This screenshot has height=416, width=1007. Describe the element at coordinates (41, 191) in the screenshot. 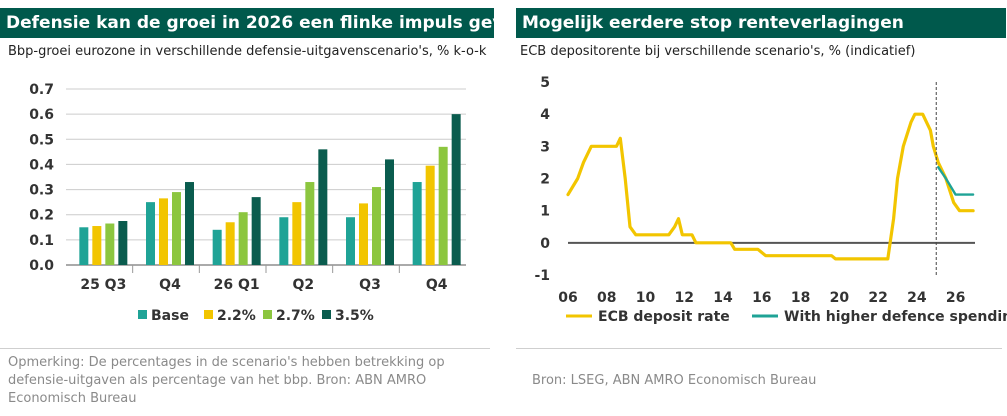

I see `bar-y-tick-label: 0.3` at that location.